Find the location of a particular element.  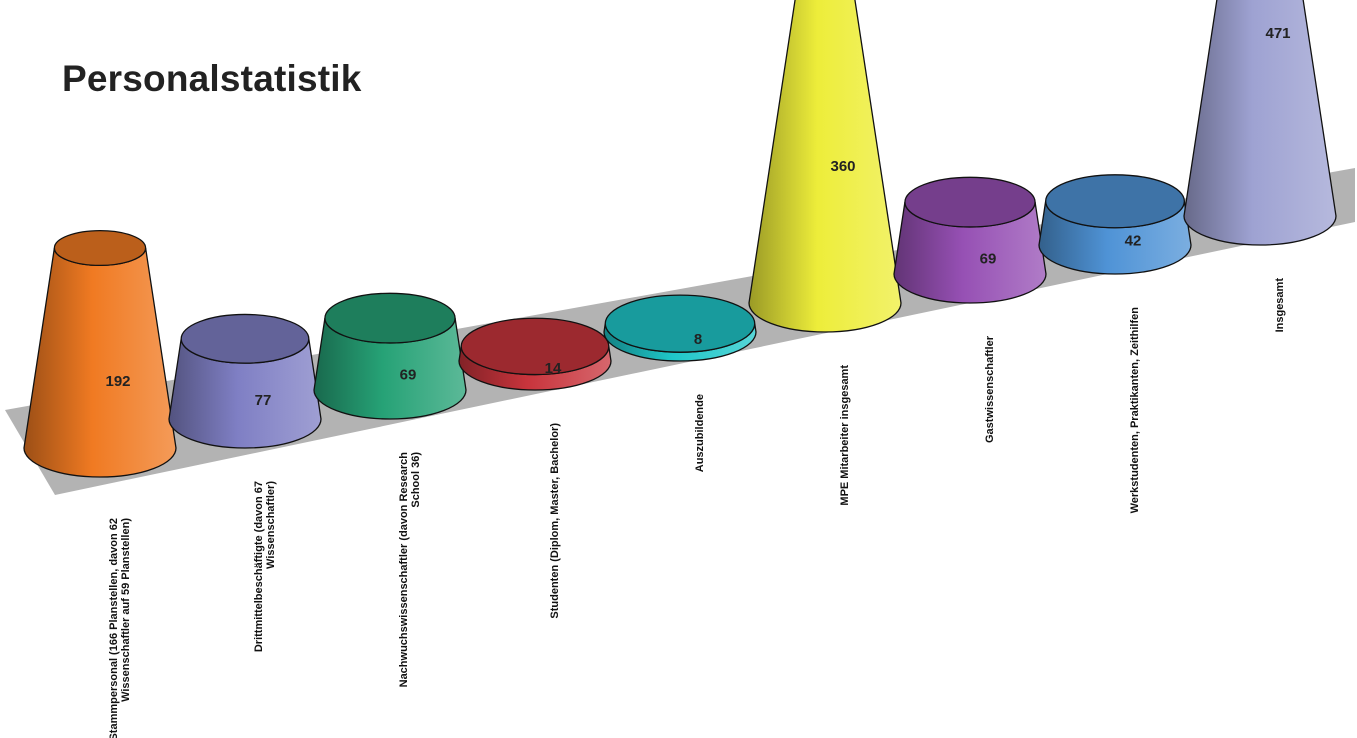

cone-6: 360 is located at coordinates (825, 166).